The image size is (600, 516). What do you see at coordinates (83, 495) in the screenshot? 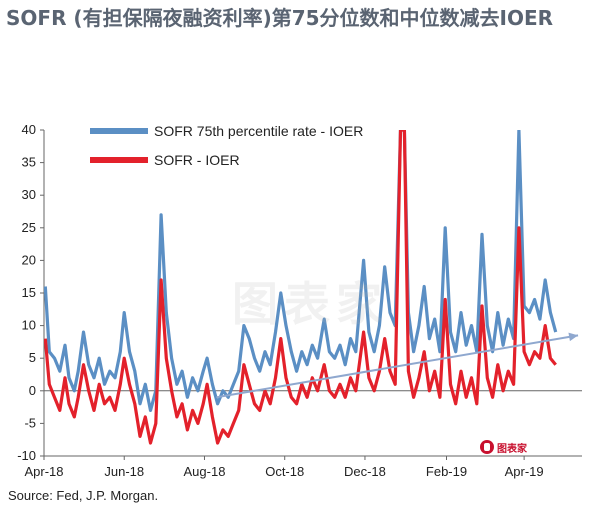
I see `source-note: Source: Fed, J.P. Morgan.` at bounding box center [83, 495].